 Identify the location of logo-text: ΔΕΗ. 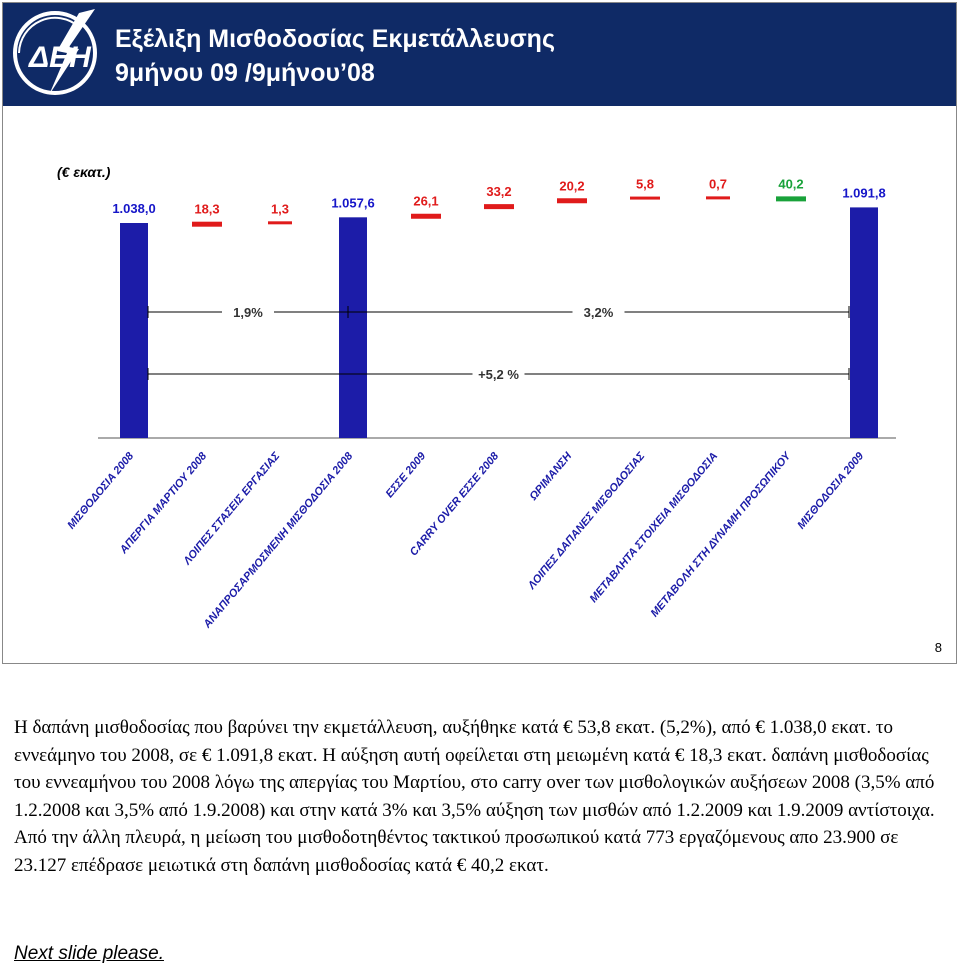
(60, 57).